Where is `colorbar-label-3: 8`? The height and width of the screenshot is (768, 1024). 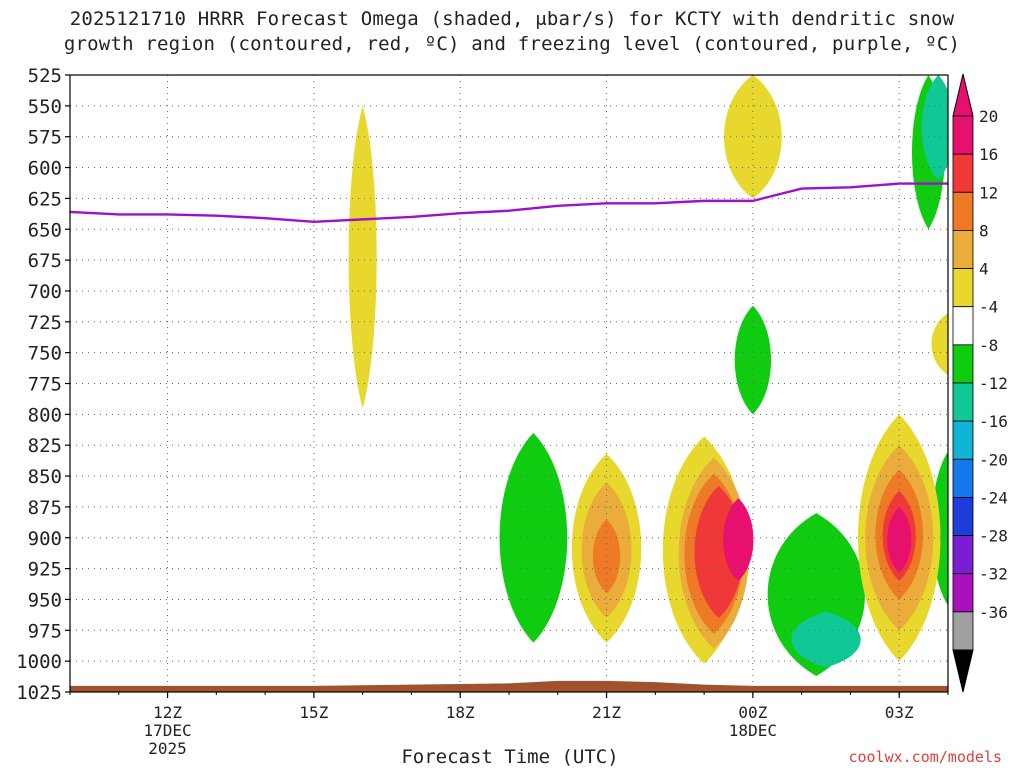
colorbar-label-3: 8 is located at coordinates (984, 230).